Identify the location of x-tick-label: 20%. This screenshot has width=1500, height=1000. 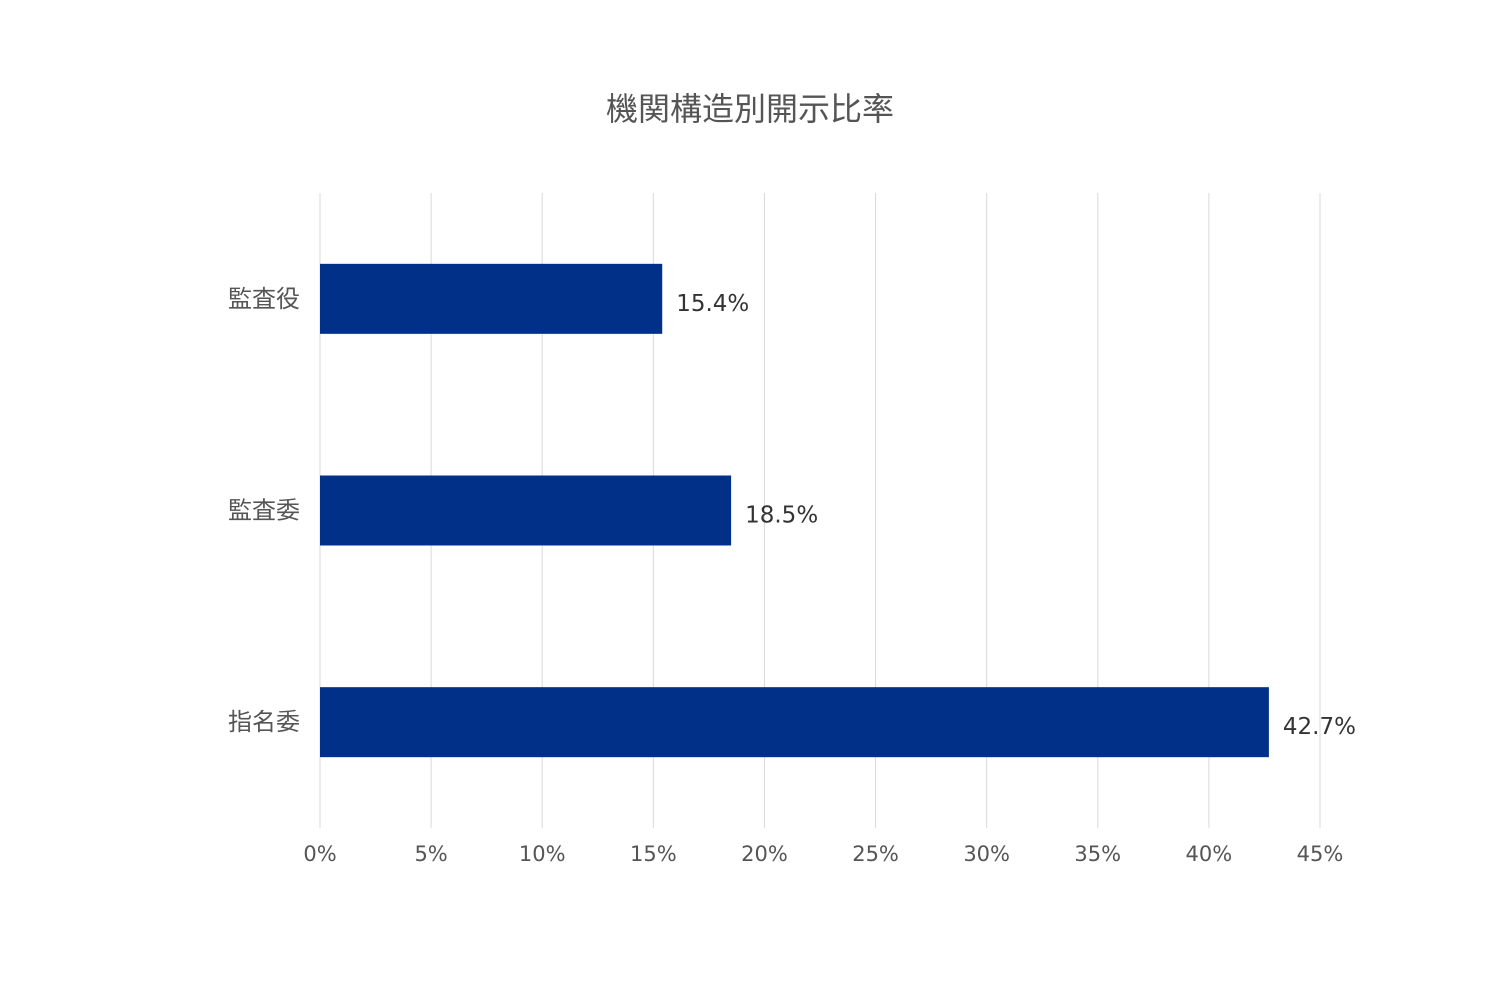
(764, 854).